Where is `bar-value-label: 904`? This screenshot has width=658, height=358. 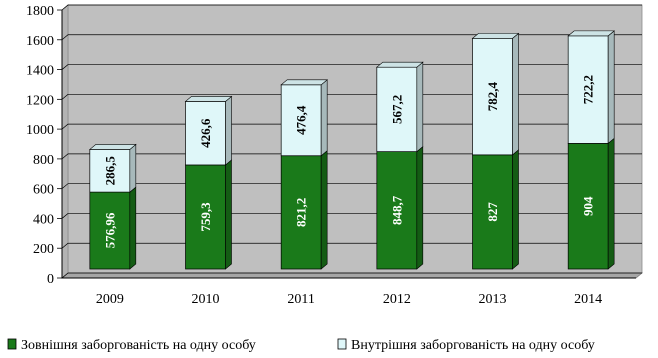
bar-value-label: 904 is located at coordinates (588, 206).